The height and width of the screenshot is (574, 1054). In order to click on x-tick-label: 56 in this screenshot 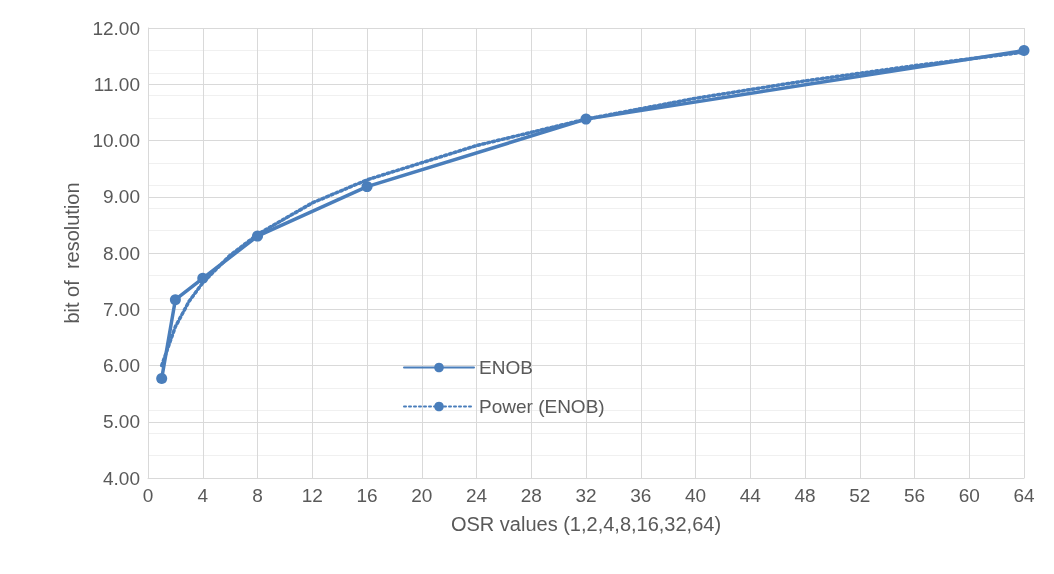, I will do `click(914, 495)`.